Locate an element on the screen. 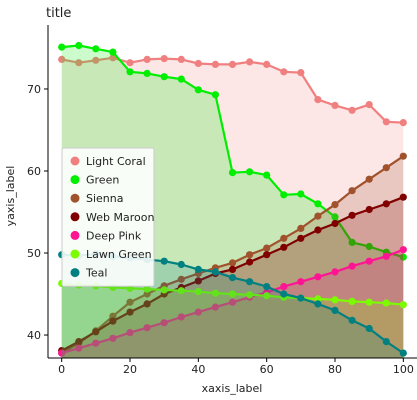 This screenshot has height=400, width=417. y-tick-label: 60 is located at coordinates (34, 171).